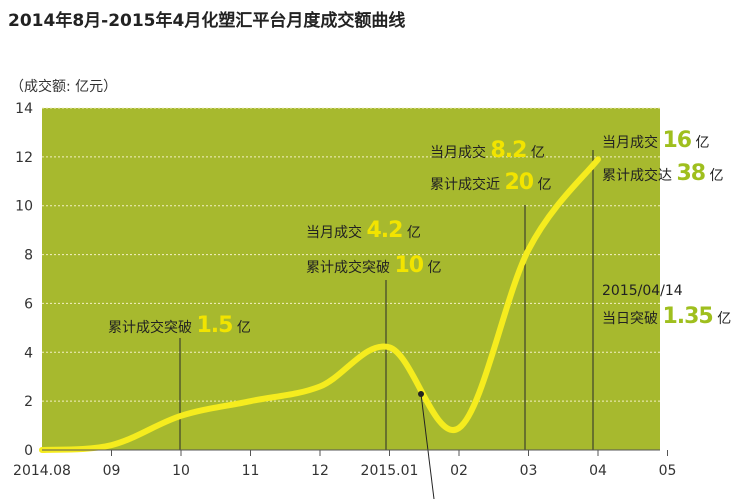 The height and width of the screenshot is (499, 749). Describe the element at coordinates (207, 21) in the screenshot. I see `chart-title: 2014年8月-2015年4月化塑汇平台月度成交额曲线` at that location.